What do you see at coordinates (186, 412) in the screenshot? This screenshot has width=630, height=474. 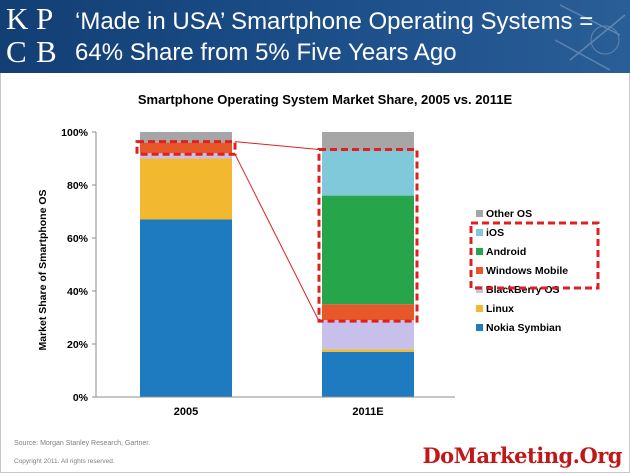 I see `x-category-label: 2005` at bounding box center [186, 412].